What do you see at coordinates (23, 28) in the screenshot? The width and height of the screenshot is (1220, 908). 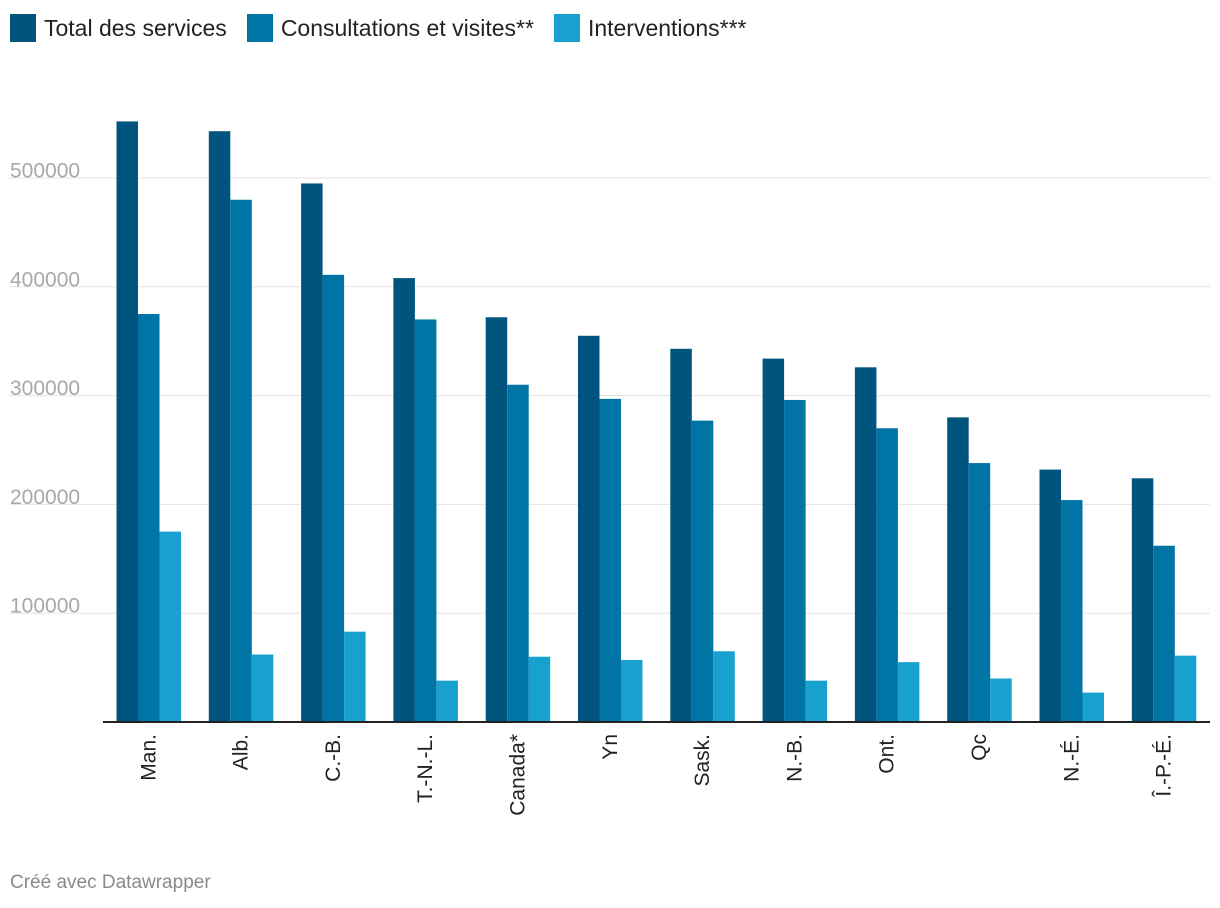 I see `legend-swatch-total-services` at bounding box center [23, 28].